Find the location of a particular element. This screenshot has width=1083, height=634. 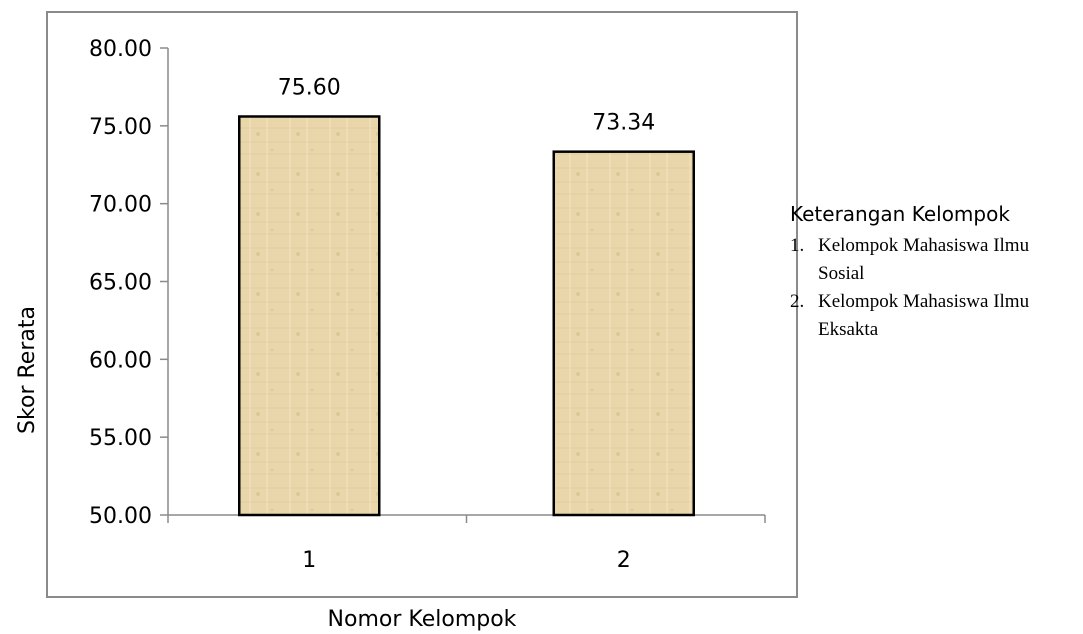

data-label-2: 73.34 is located at coordinates (623, 123).